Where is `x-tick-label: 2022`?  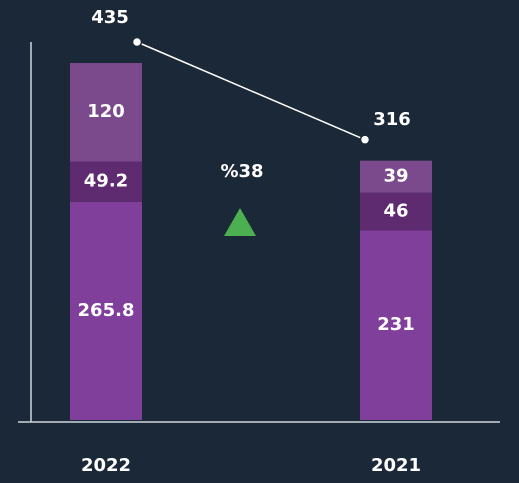
x-tick-label: 2022 is located at coordinates (106, 465).